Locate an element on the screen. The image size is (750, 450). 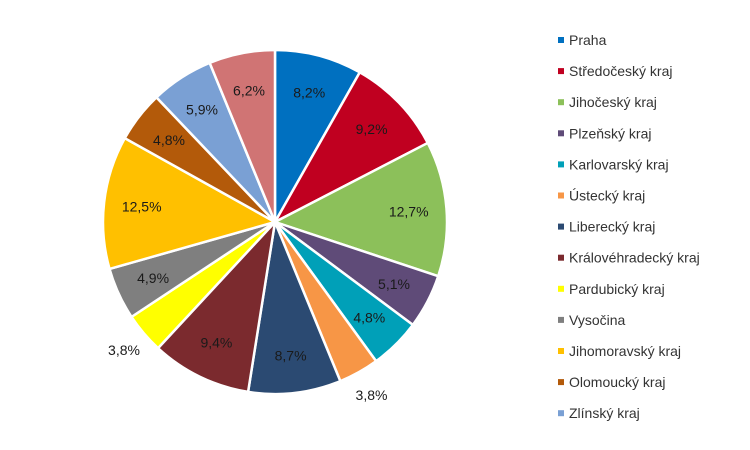
legend-label-5: Karlovarský kraj is located at coordinates (619, 164).